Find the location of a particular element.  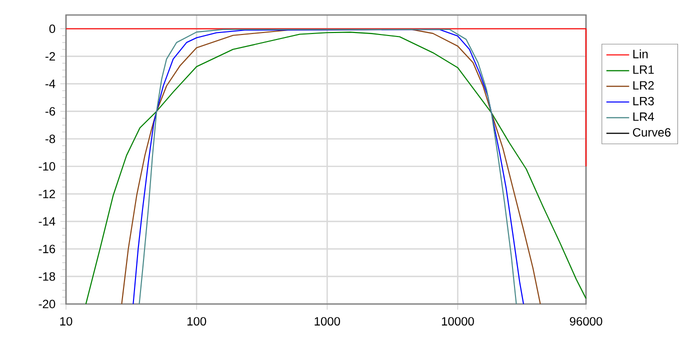

x-tick-label: 10000 is located at coordinates (458, 321).